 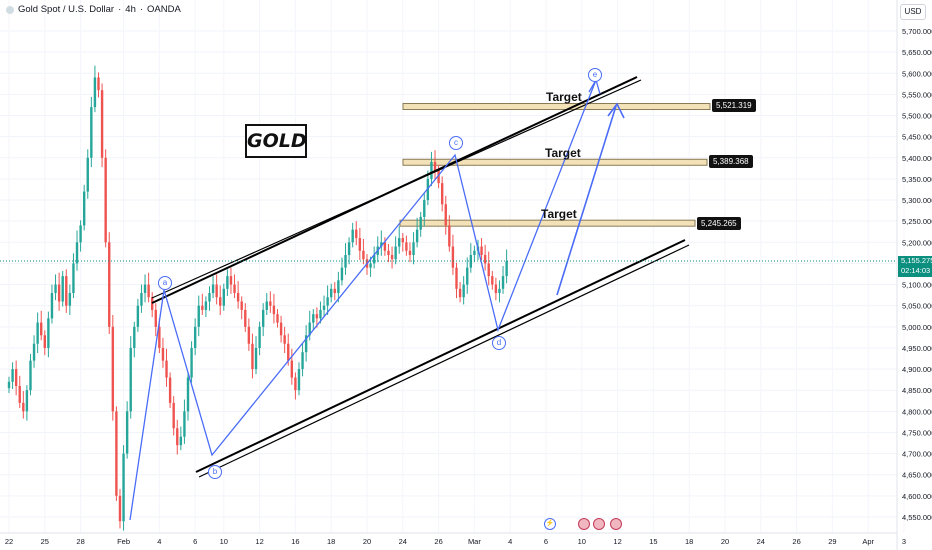 I want to click on price-tick-label: 5,400.000, so click(x=917, y=158).